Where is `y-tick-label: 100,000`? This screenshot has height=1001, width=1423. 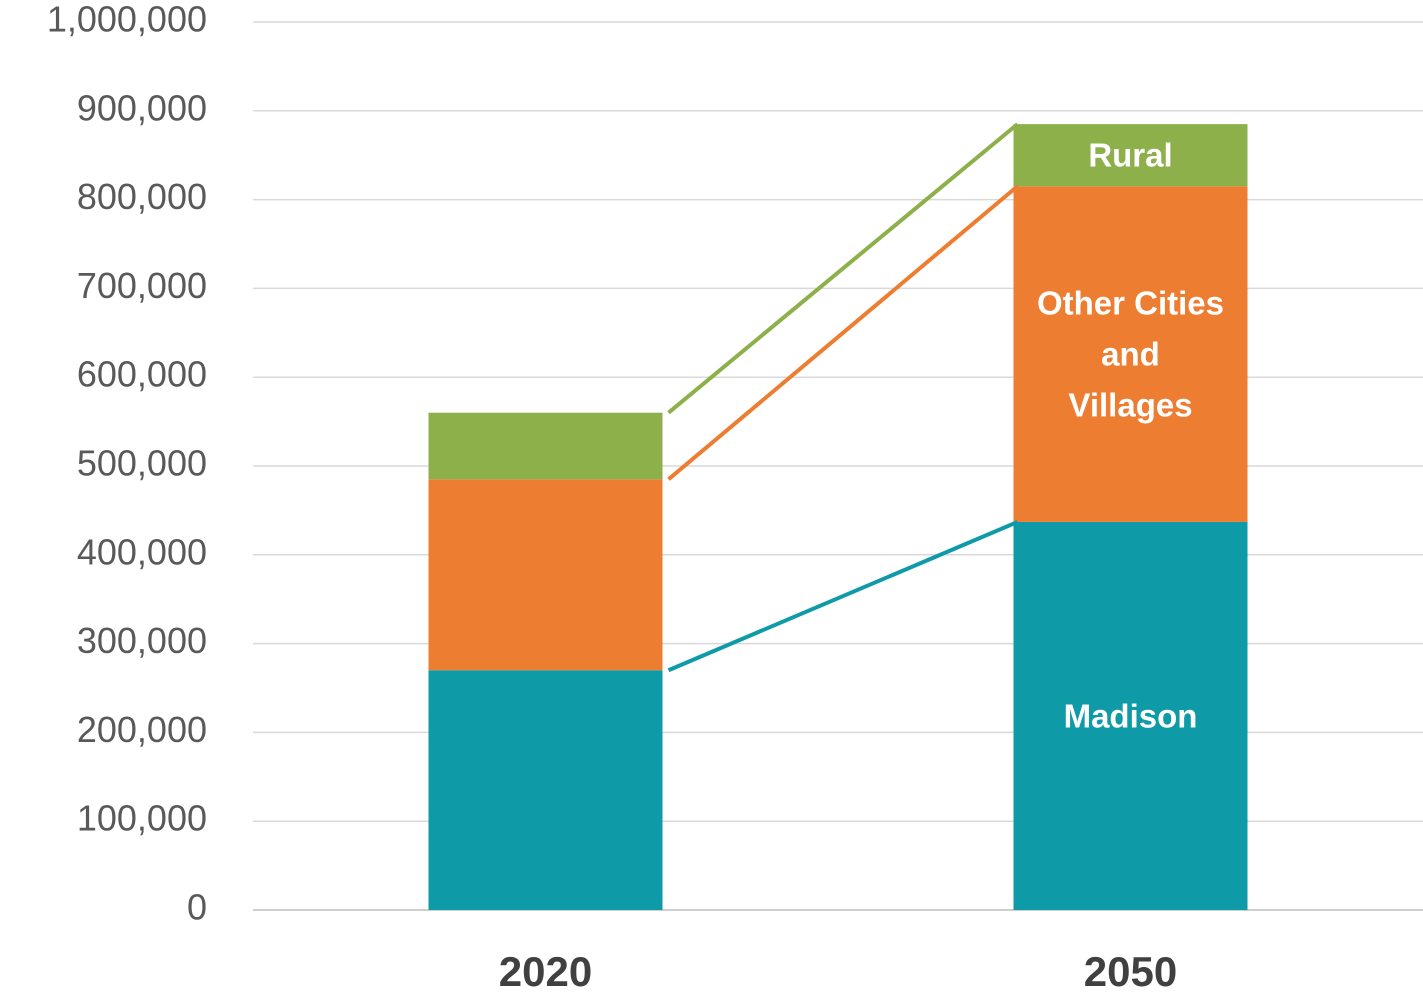
y-tick-label: 100,000 is located at coordinates (142, 818).